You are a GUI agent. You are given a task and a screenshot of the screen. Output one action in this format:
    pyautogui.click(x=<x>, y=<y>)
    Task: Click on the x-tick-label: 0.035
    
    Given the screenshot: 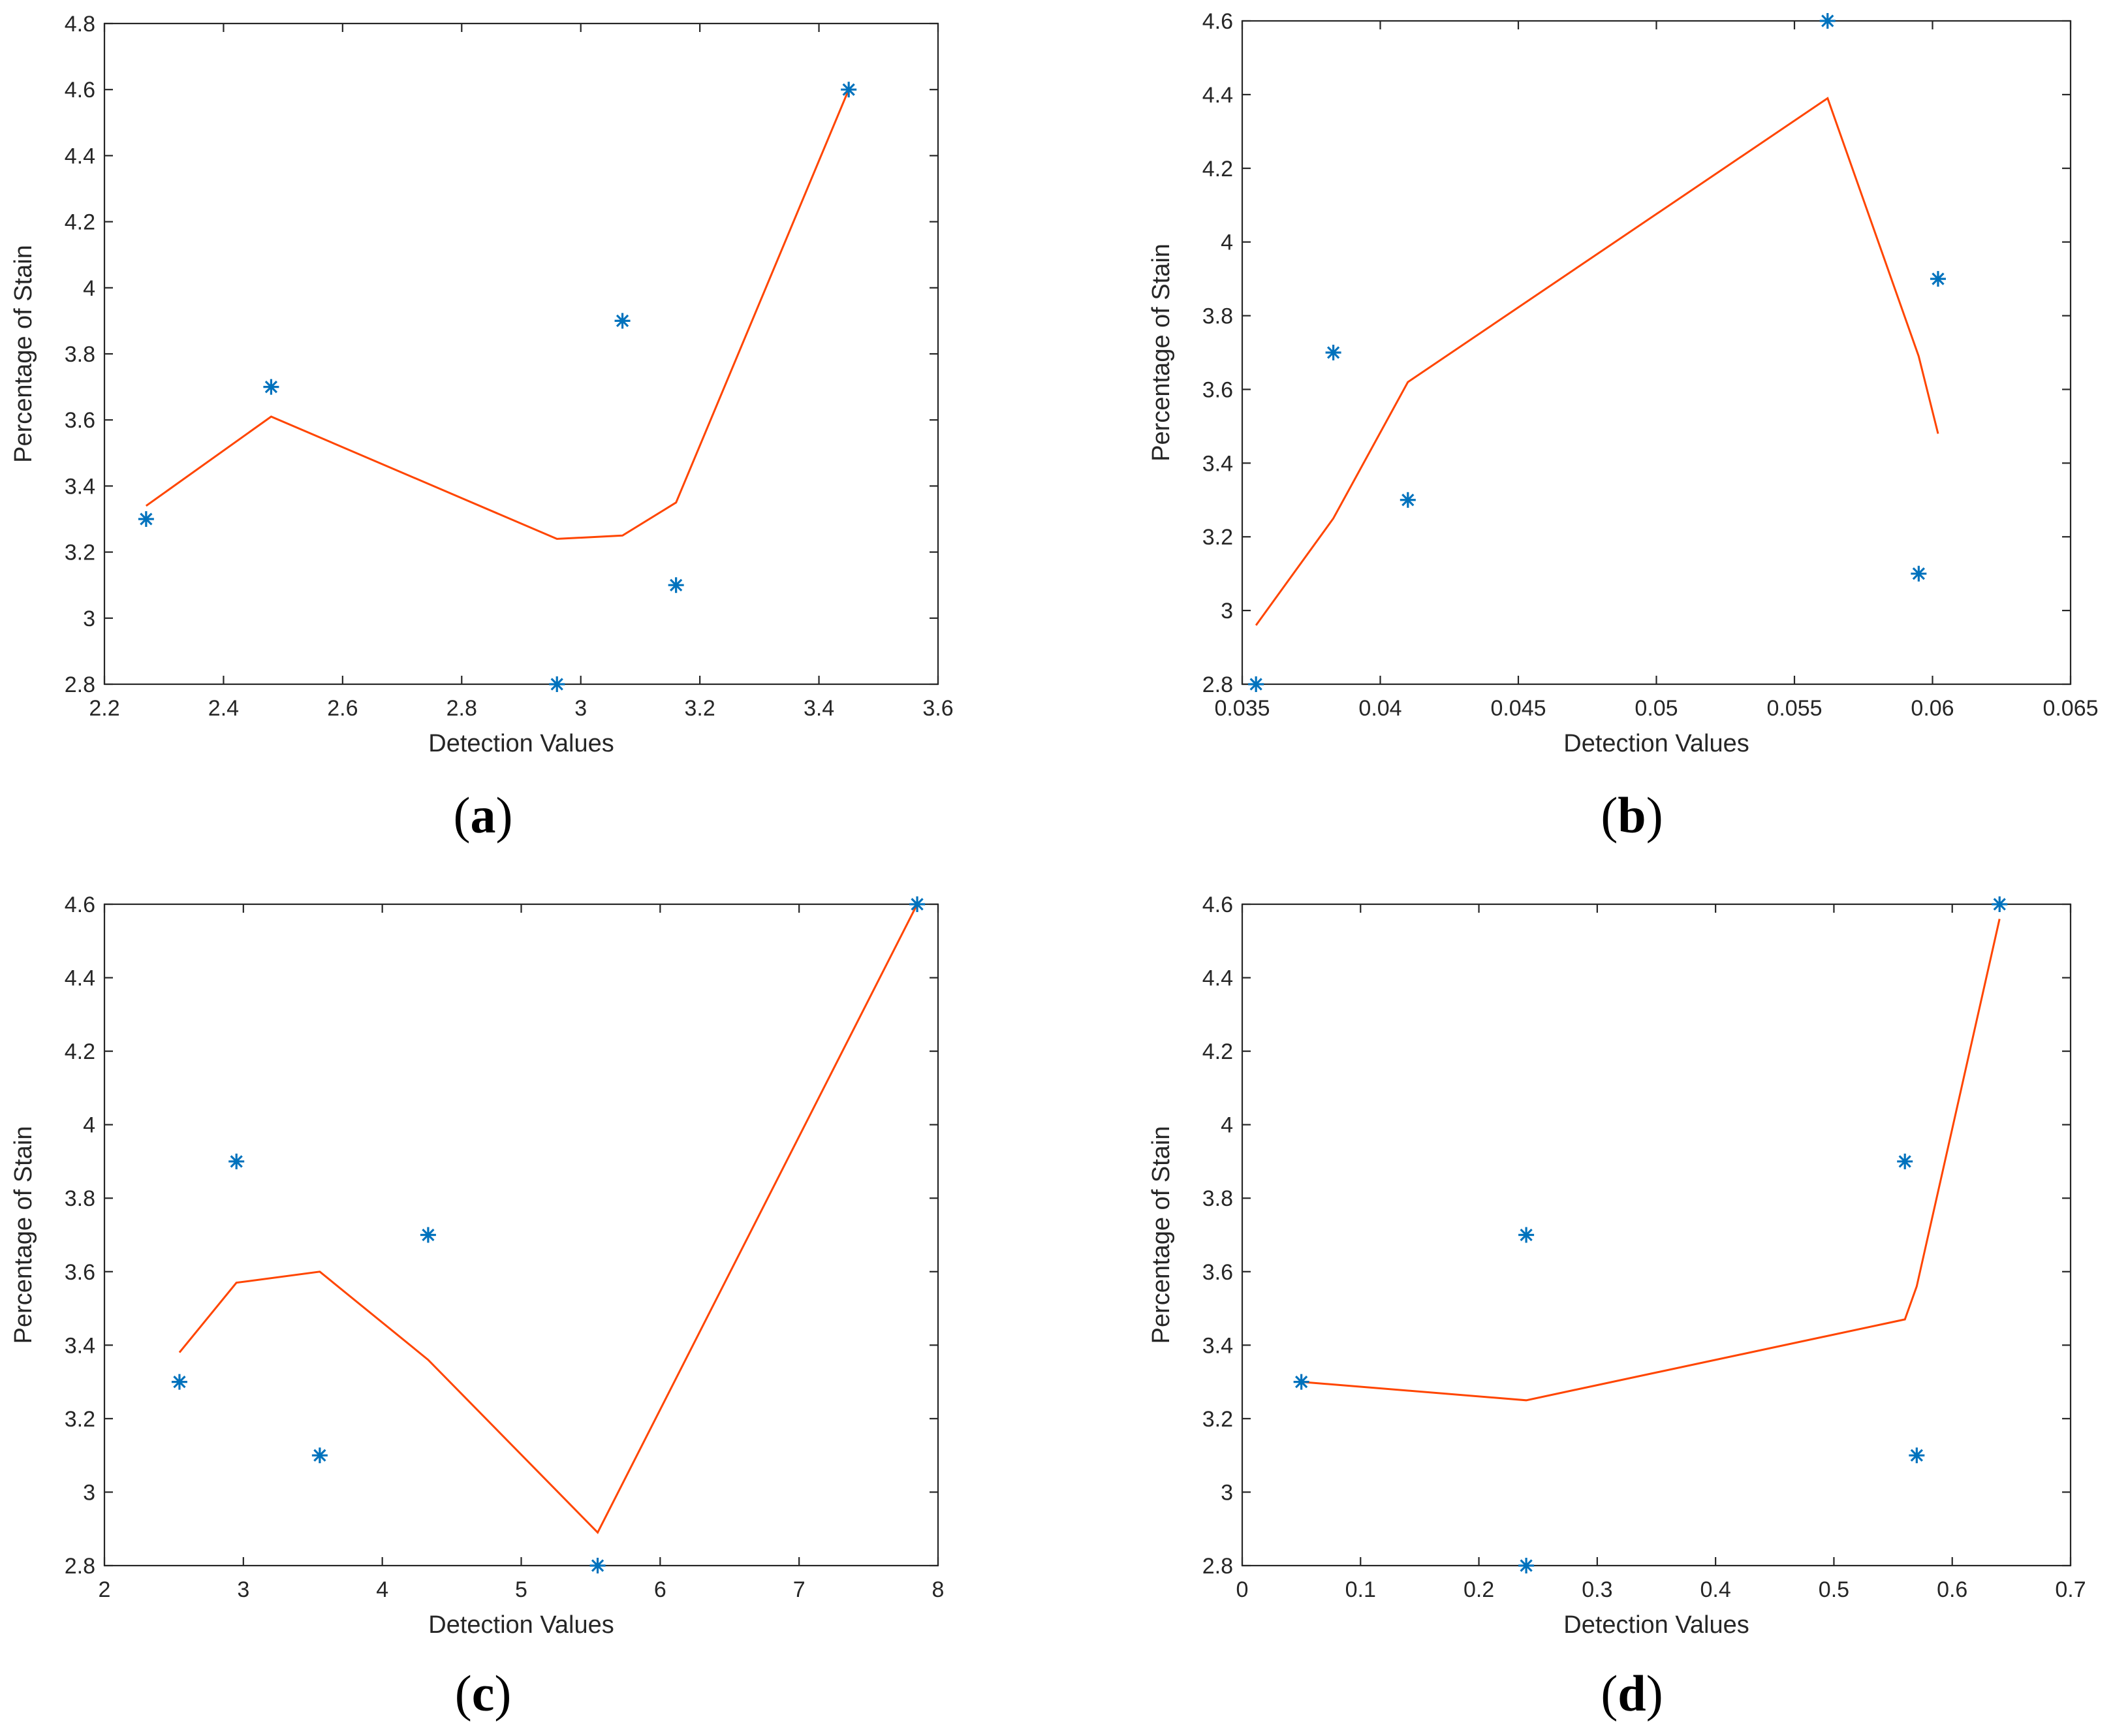 What is the action you would take?
    pyautogui.click(x=1242, y=708)
    